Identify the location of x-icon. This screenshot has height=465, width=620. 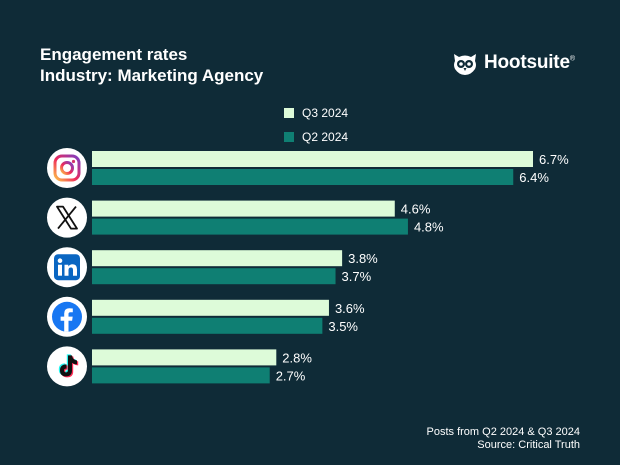
(67, 217).